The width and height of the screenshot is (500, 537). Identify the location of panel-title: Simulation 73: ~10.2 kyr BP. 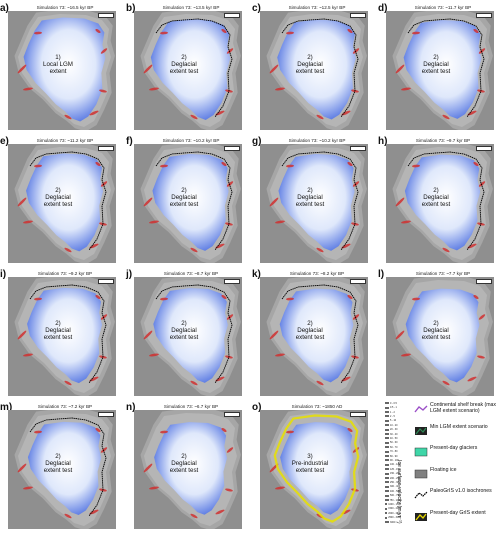
(317, 140).